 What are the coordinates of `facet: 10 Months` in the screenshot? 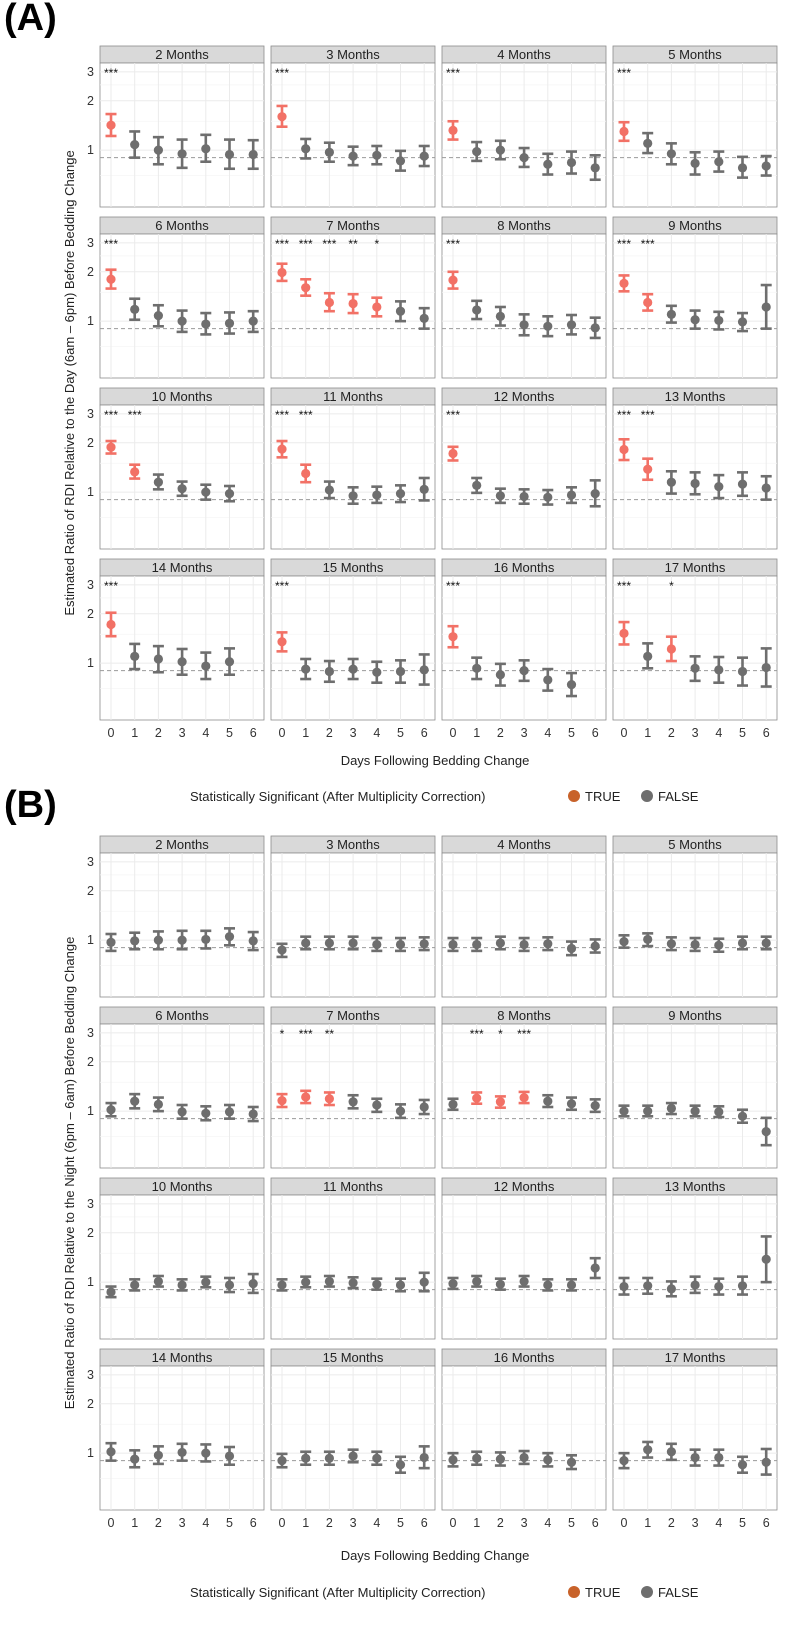 It's located at (182, 1258).